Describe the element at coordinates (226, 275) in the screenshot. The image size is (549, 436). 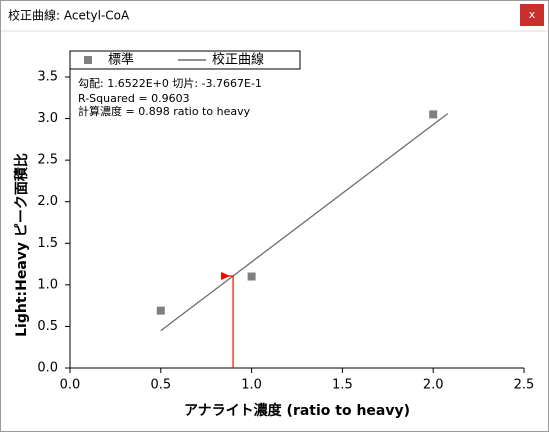
I see `calc-marker` at that location.